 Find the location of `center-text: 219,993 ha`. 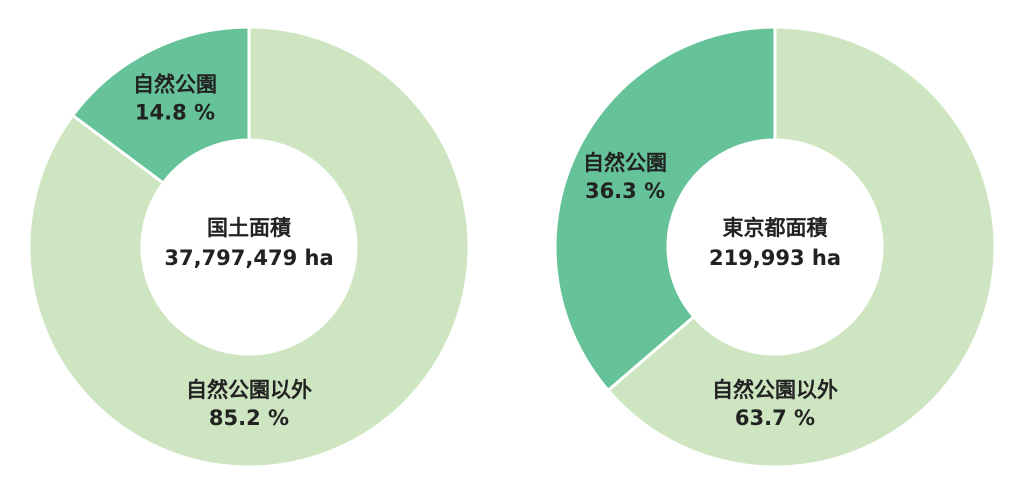

center-text: 219,993 ha is located at coordinates (775, 258).